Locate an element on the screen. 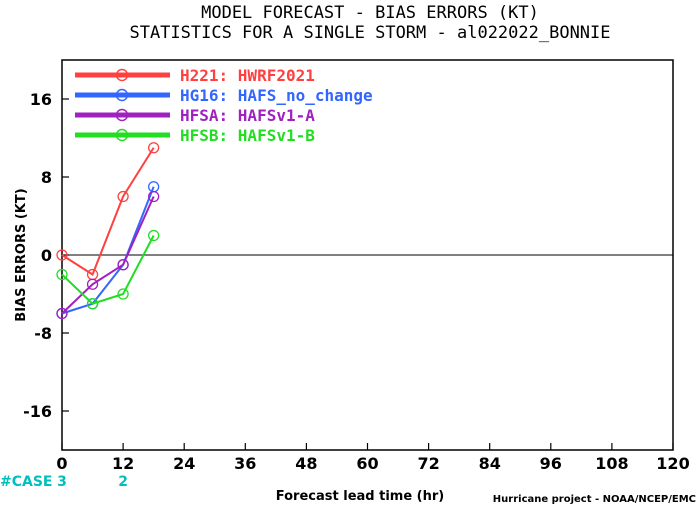 This screenshot has width=700, height=506. x-tick-label: 84 is located at coordinates (490, 463).